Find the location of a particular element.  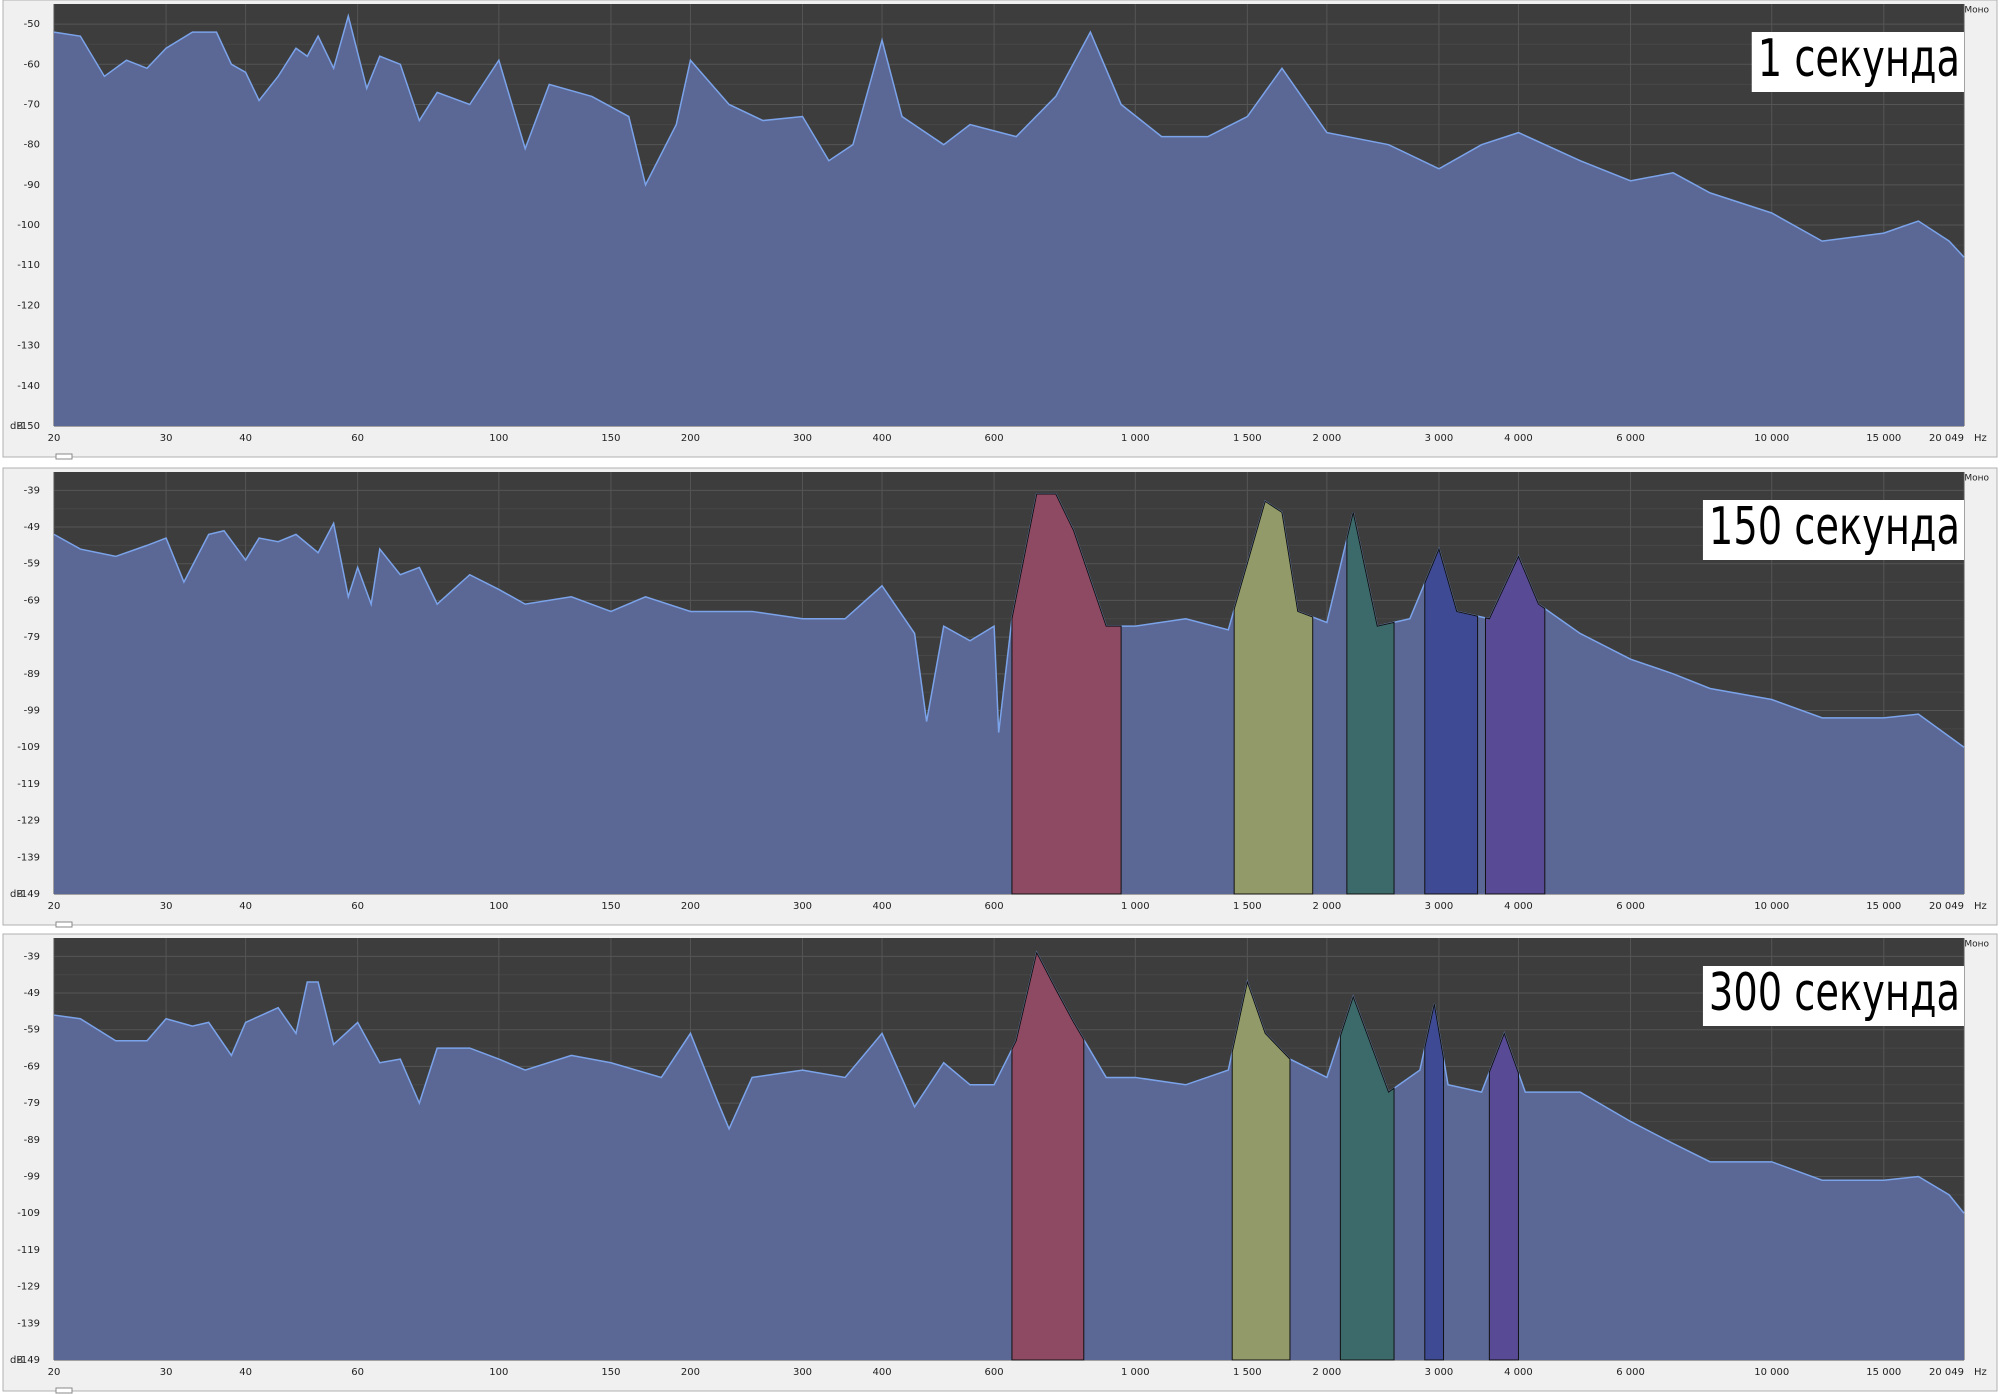

y-tick-label: -50 is located at coordinates (32, 24).